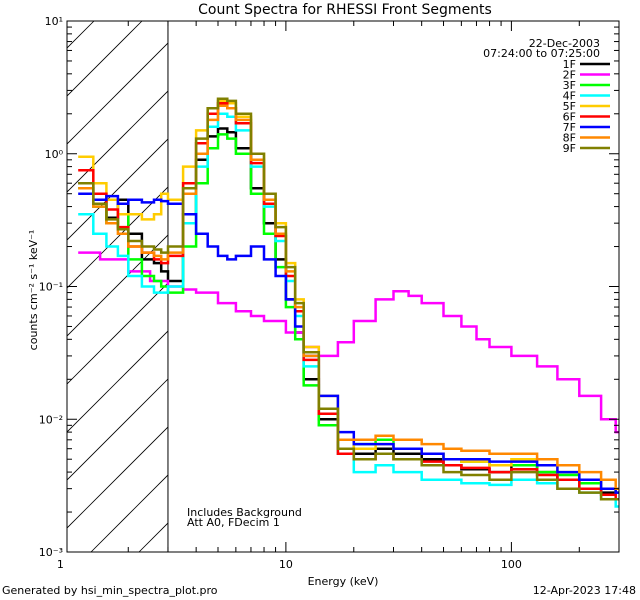  Describe the element at coordinates (286, 564) in the screenshot. I see `x-tick-label-1: 10` at that location.